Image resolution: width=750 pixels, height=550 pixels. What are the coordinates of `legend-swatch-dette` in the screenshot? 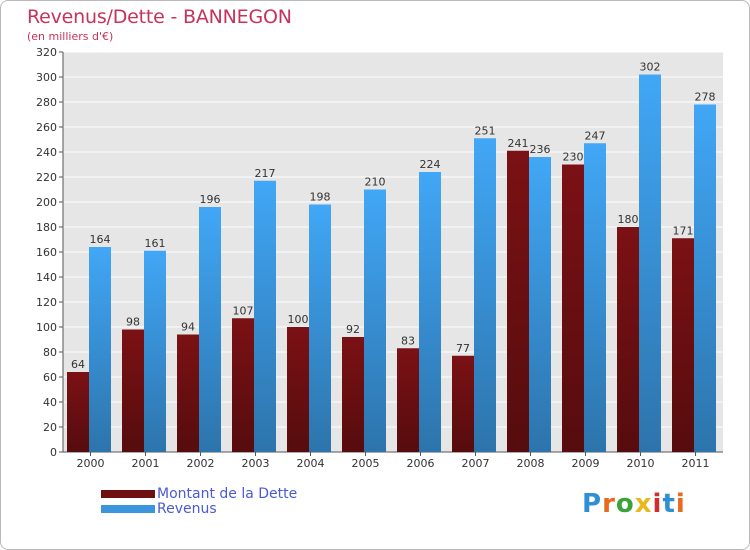 It's located at (128, 494).